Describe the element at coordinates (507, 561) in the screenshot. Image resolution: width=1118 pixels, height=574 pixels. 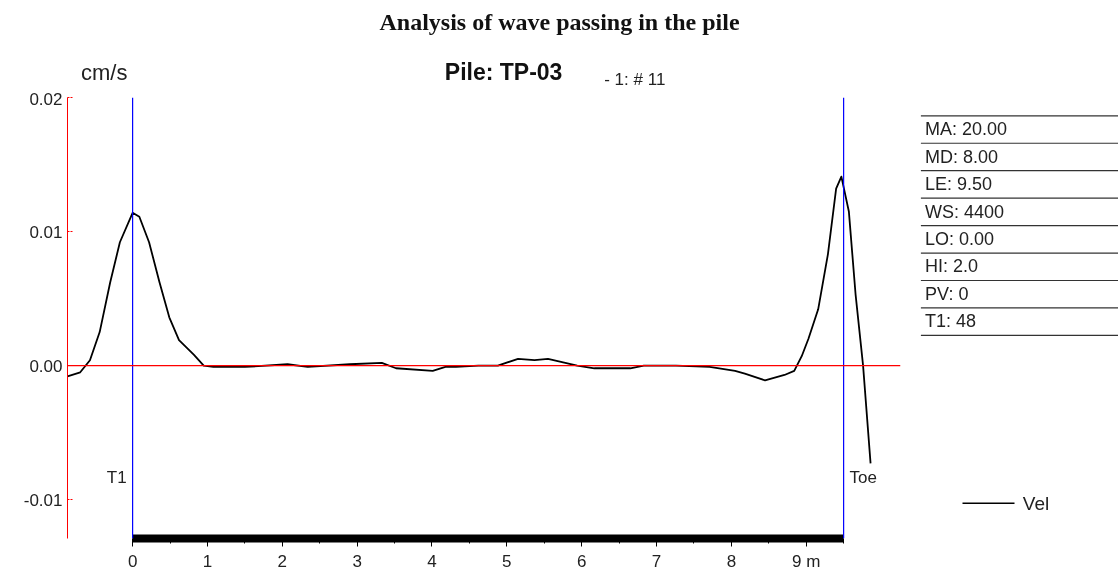
I see `x-tick-label: 5` at that location.